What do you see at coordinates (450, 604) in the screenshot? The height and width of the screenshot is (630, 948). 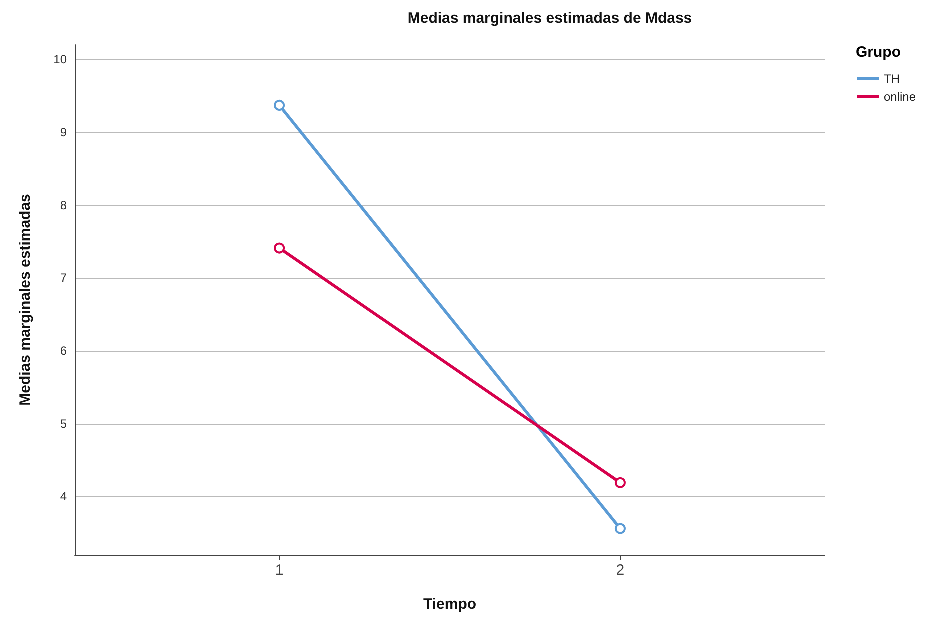 I see `x-axis-title: Tiempo` at bounding box center [450, 604].